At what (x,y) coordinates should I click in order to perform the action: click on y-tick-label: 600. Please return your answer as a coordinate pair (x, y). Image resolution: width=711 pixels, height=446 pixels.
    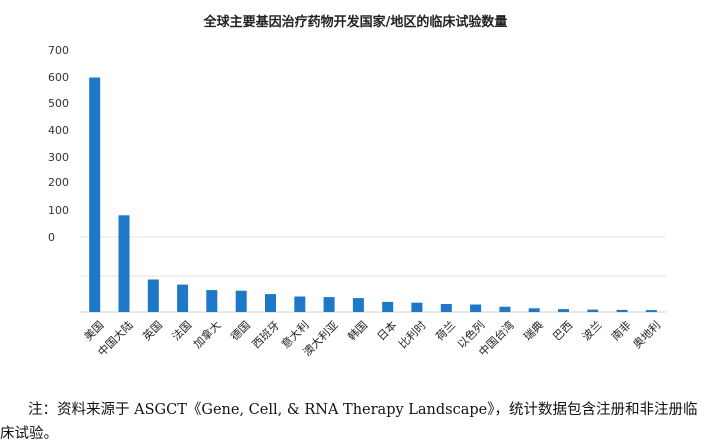
    Looking at the image, I should click on (58, 77).